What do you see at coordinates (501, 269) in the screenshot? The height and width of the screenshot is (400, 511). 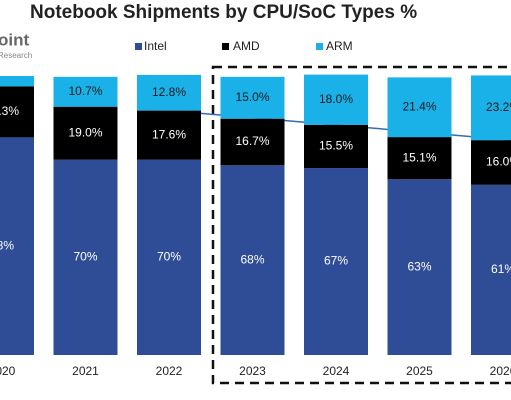 I see `value-label: 61%` at bounding box center [501, 269].